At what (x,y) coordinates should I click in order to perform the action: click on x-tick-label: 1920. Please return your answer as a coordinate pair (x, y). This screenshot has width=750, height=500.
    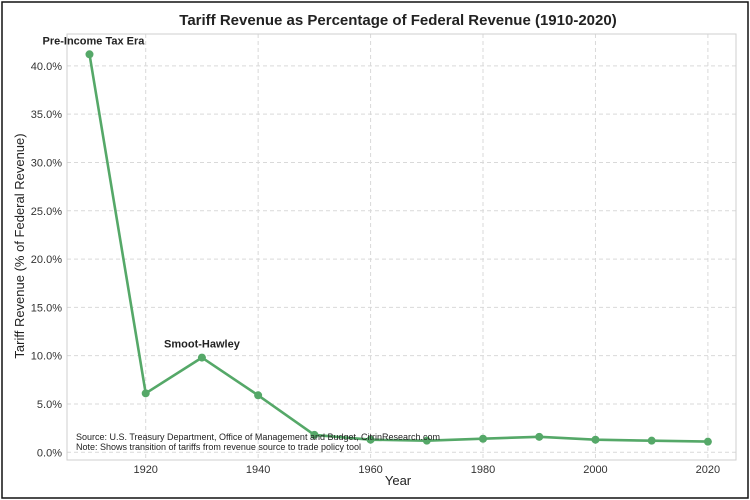
    Looking at the image, I should click on (145, 470).